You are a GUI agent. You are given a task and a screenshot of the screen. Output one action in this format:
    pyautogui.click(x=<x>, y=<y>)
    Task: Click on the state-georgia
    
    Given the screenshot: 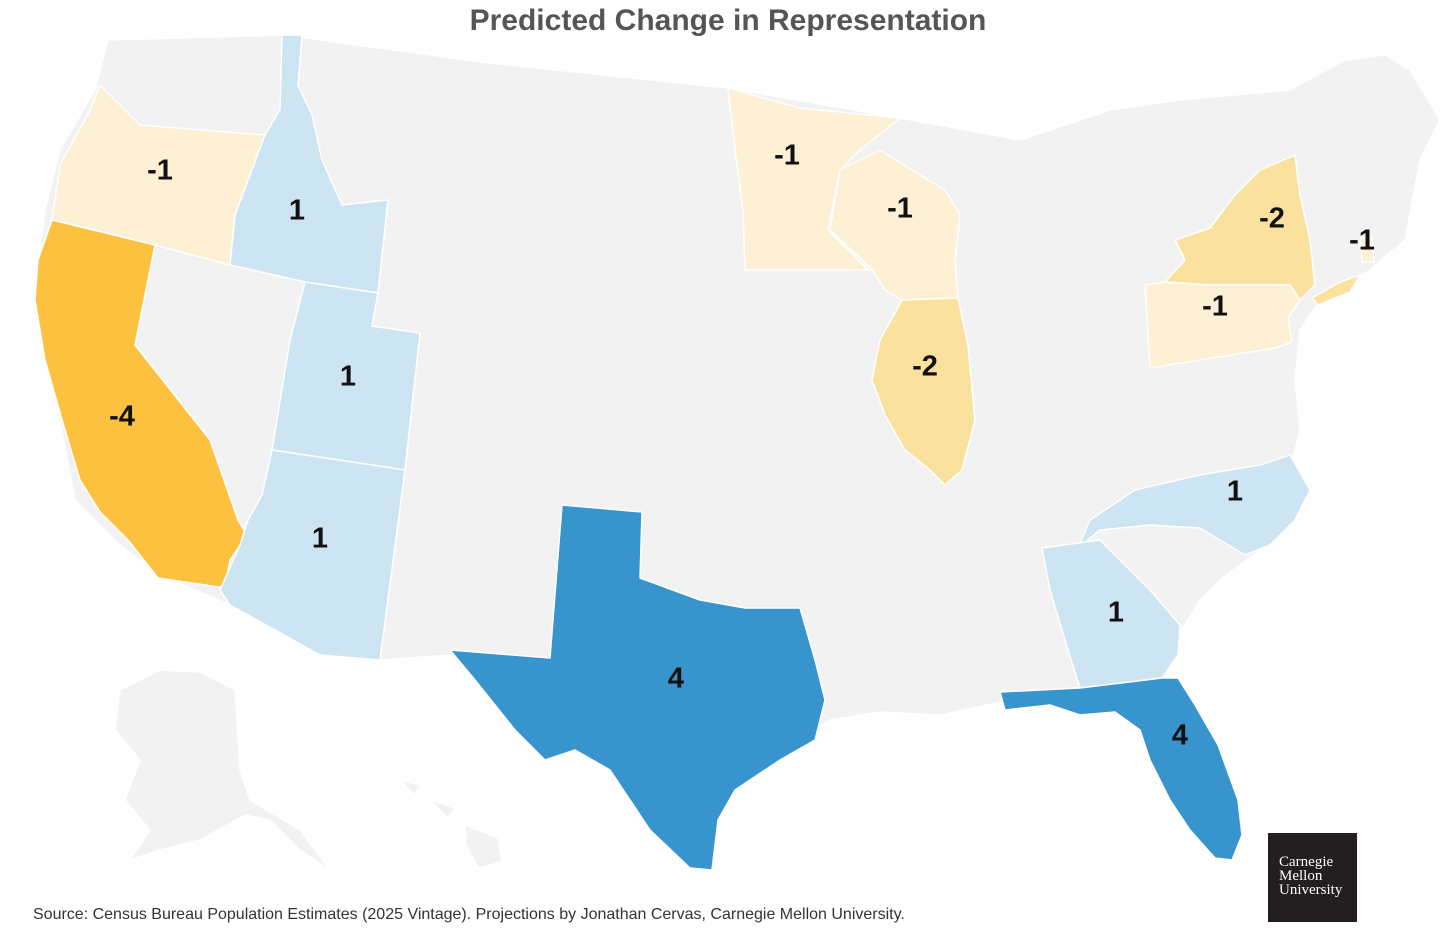 What is the action you would take?
    pyautogui.click(x=1111, y=614)
    